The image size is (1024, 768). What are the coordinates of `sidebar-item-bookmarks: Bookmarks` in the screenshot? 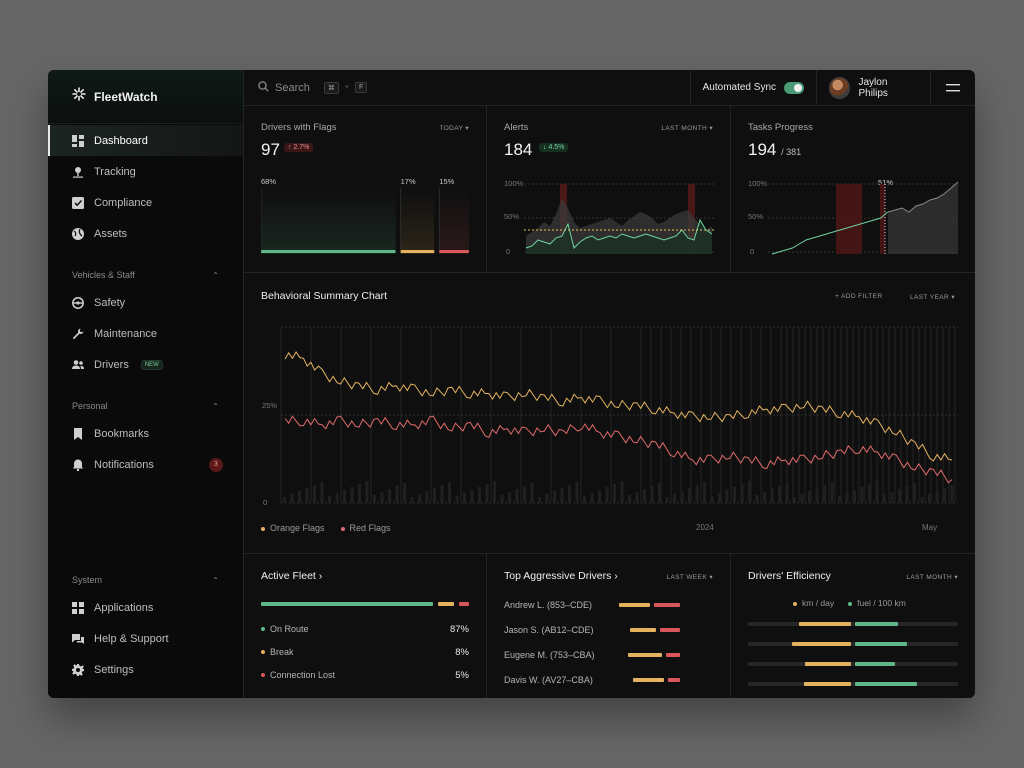 It's located at (145, 433).